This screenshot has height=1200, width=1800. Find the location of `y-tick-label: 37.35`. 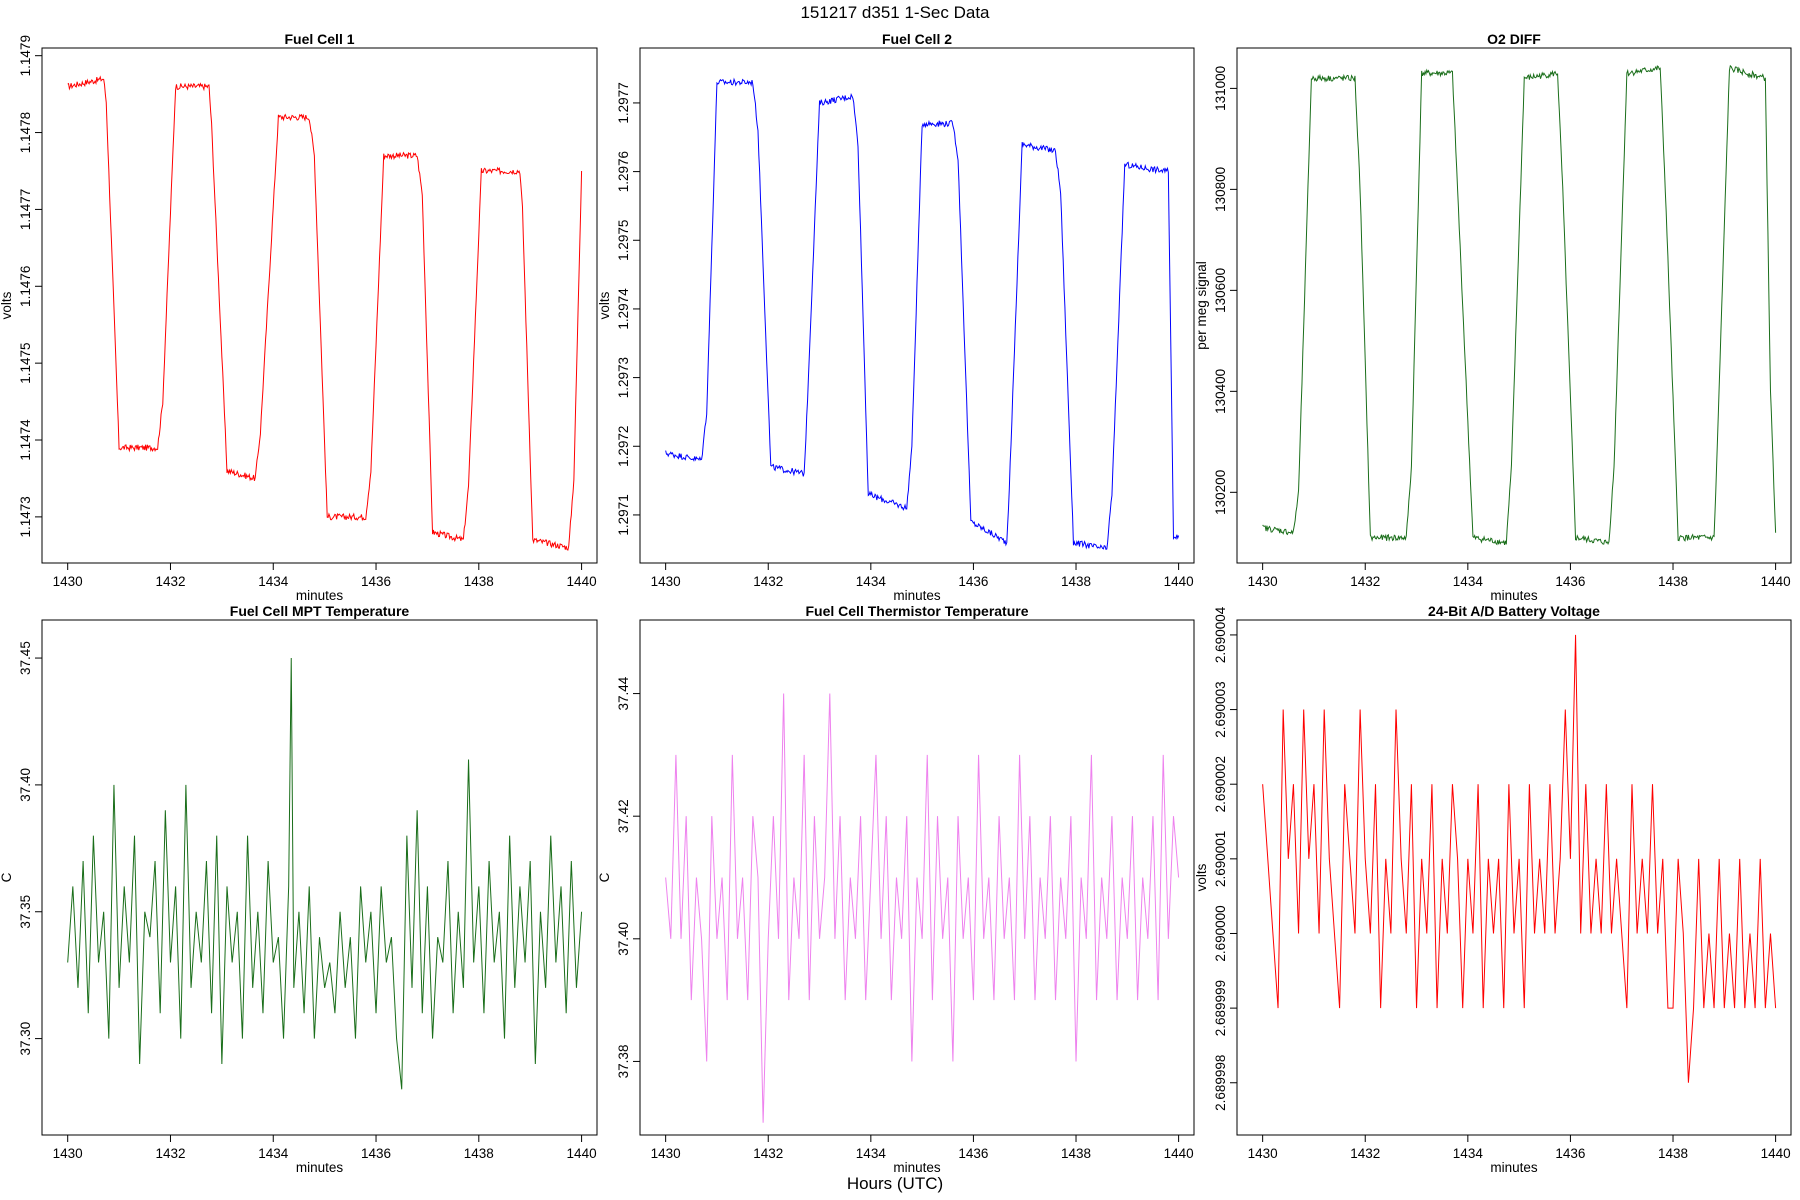

y-tick-label: 37.35 is located at coordinates (25, 912).